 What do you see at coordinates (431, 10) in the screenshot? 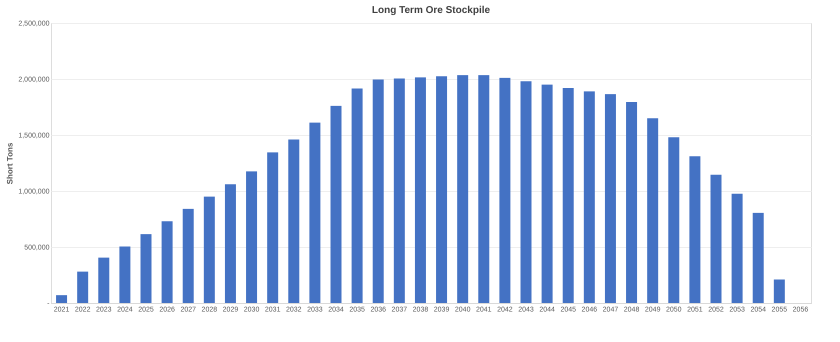
I see `chart-title: Long Term Ore Stockpile` at bounding box center [431, 10].